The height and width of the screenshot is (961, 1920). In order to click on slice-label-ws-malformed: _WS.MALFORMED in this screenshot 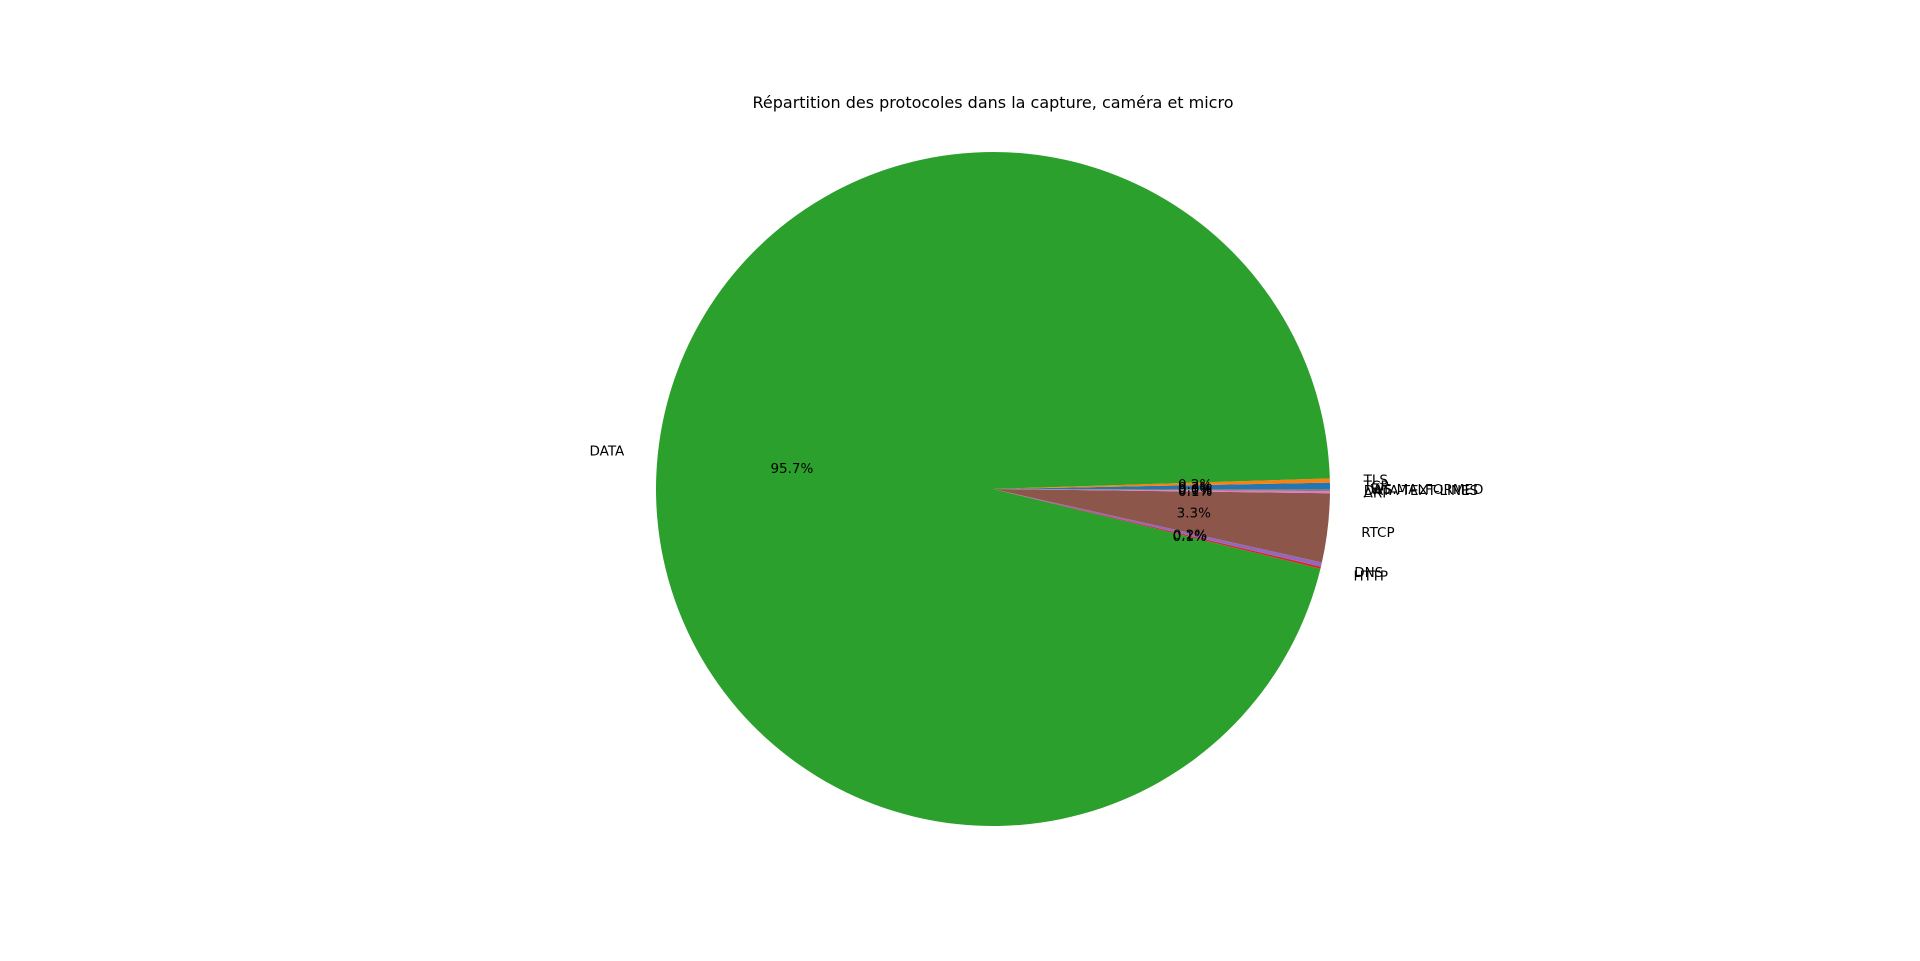, I will do `click(1423, 490)`.